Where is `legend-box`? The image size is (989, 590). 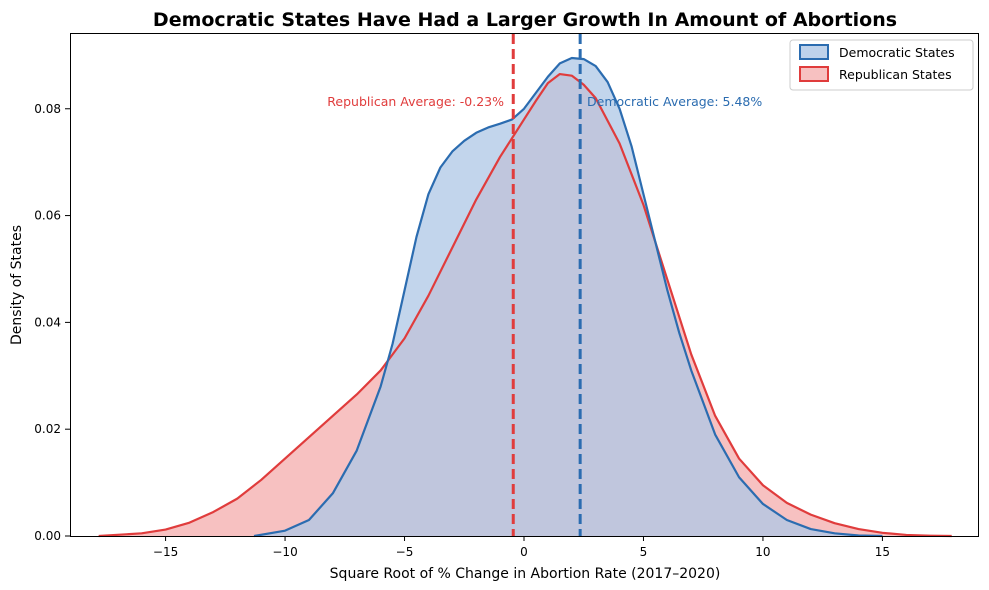 legend-box is located at coordinates (881, 65).